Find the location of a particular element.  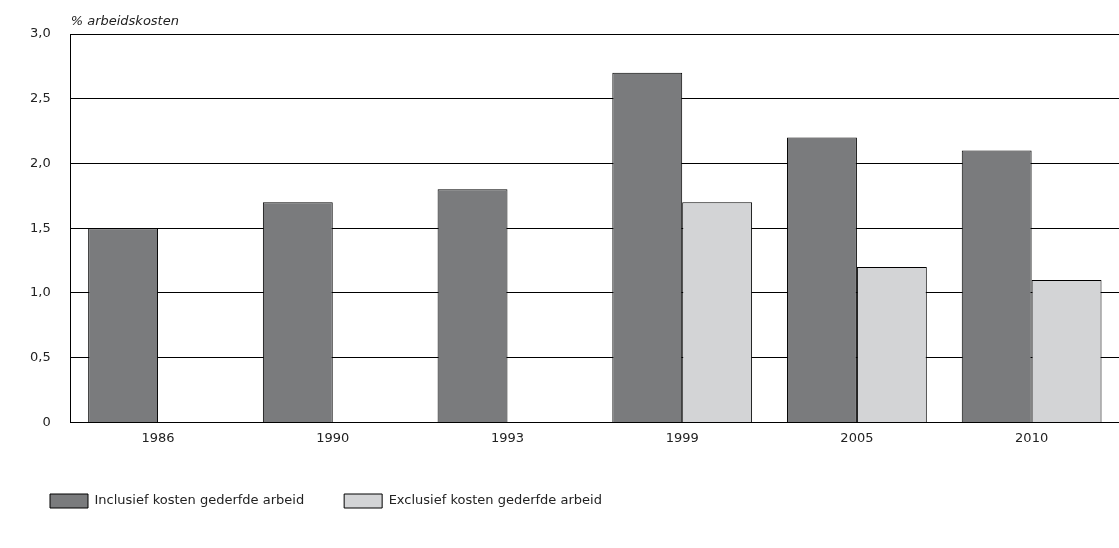

x-tick-label: 1993 is located at coordinates (507, 437).